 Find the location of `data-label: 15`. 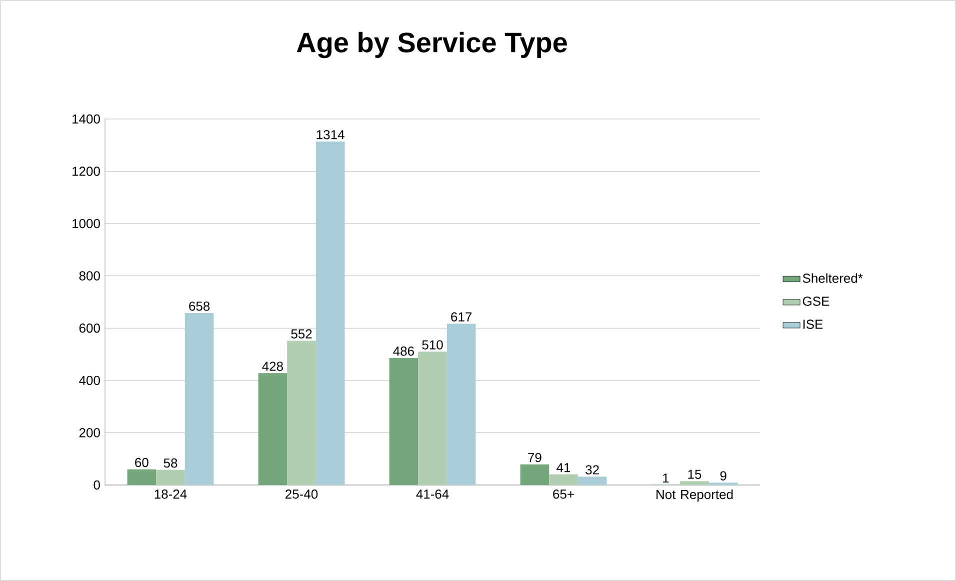

data-label: 15 is located at coordinates (695, 474).